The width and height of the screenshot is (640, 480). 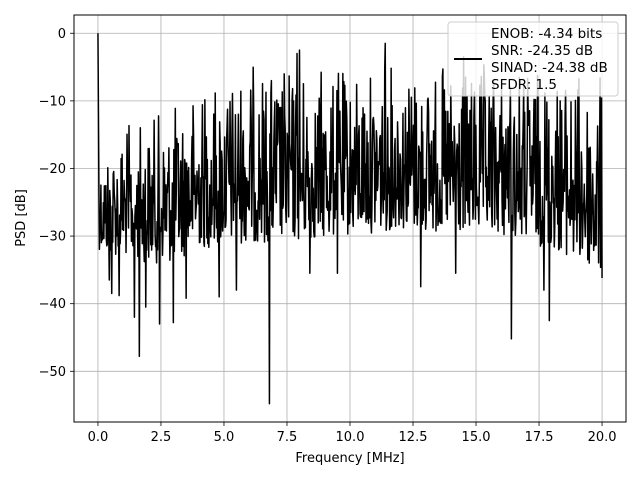 What do you see at coordinates (52, 304) in the screenshot?
I see `y-tick-label: −40` at bounding box center [52, 304].